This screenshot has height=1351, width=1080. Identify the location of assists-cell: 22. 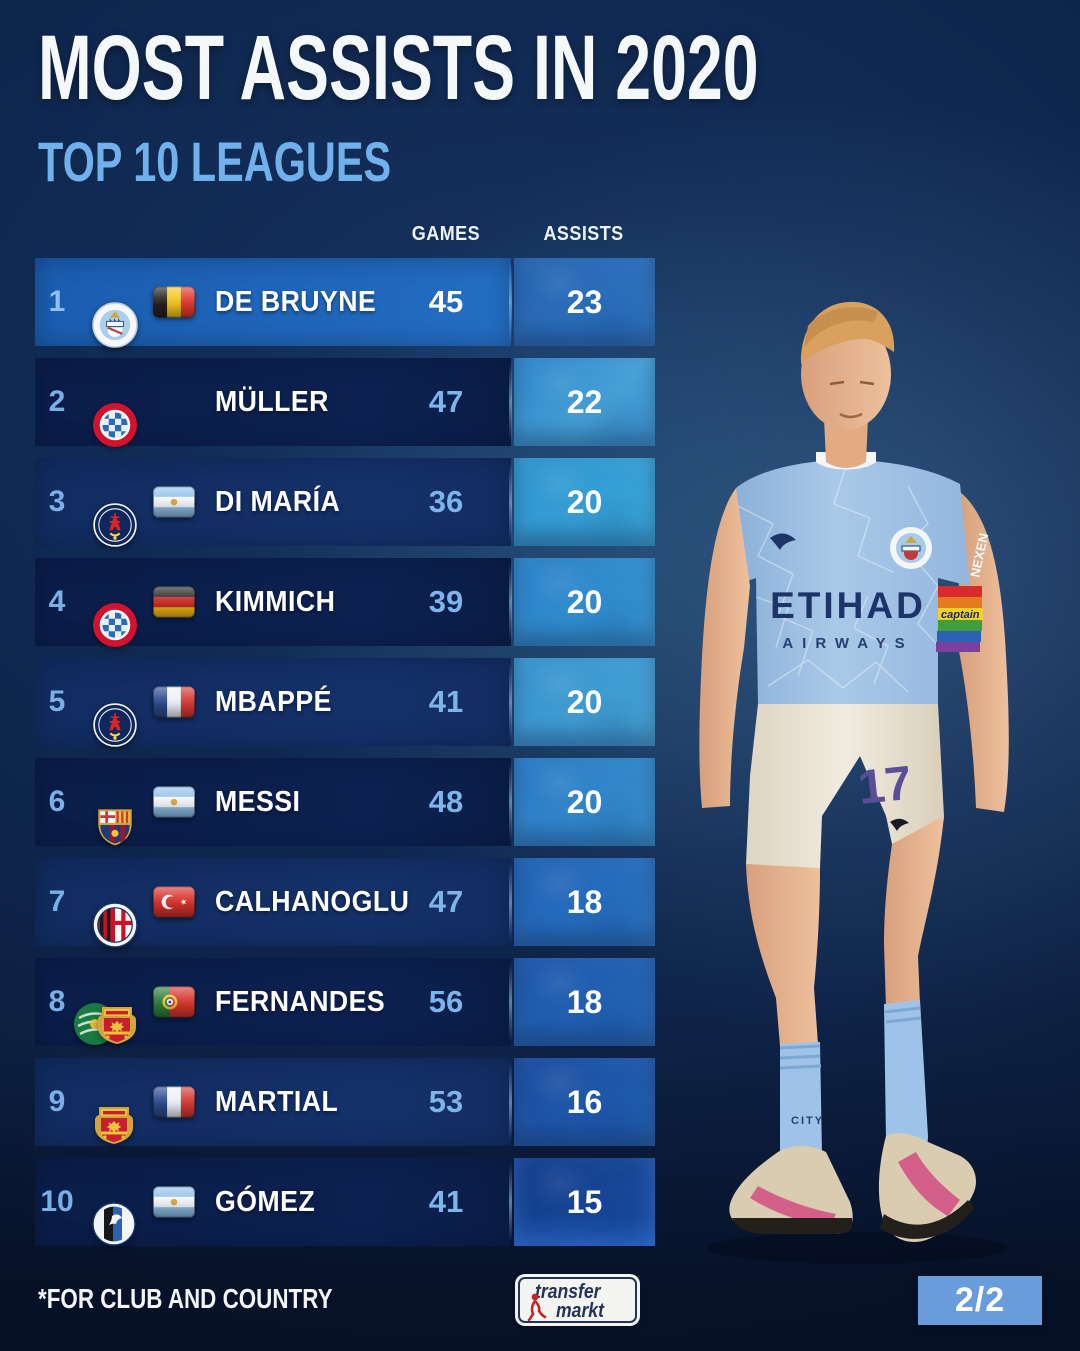
(582, 402).